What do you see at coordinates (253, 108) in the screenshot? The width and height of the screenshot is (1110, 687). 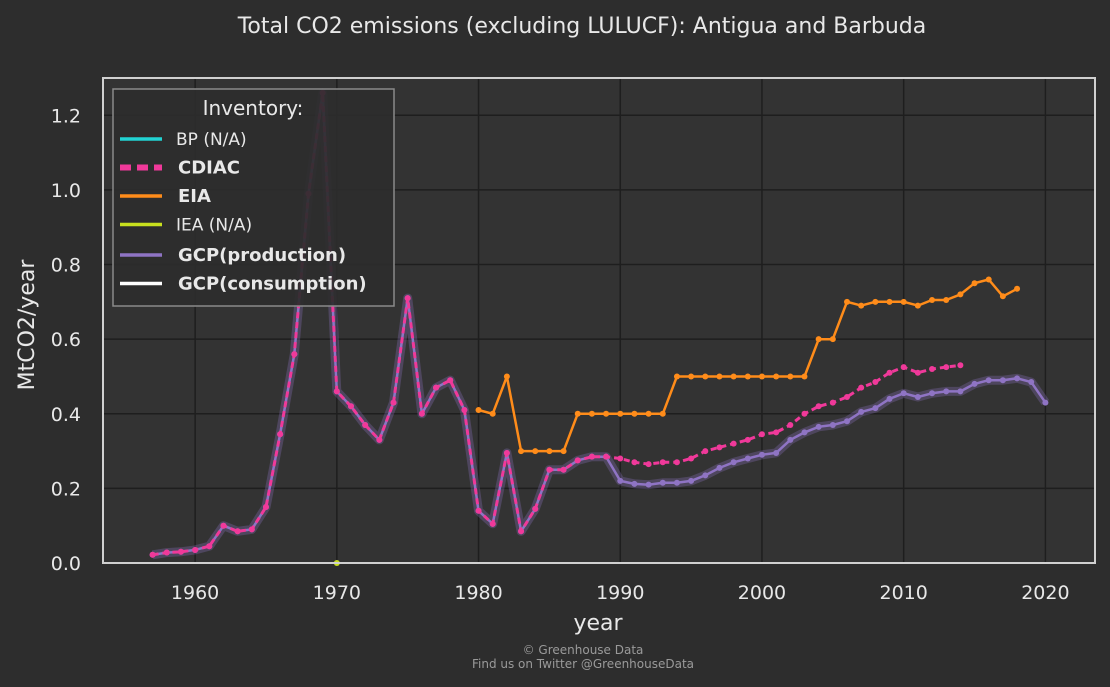 I see `legend-title: Inventory:` at bounding box center [253, 108].